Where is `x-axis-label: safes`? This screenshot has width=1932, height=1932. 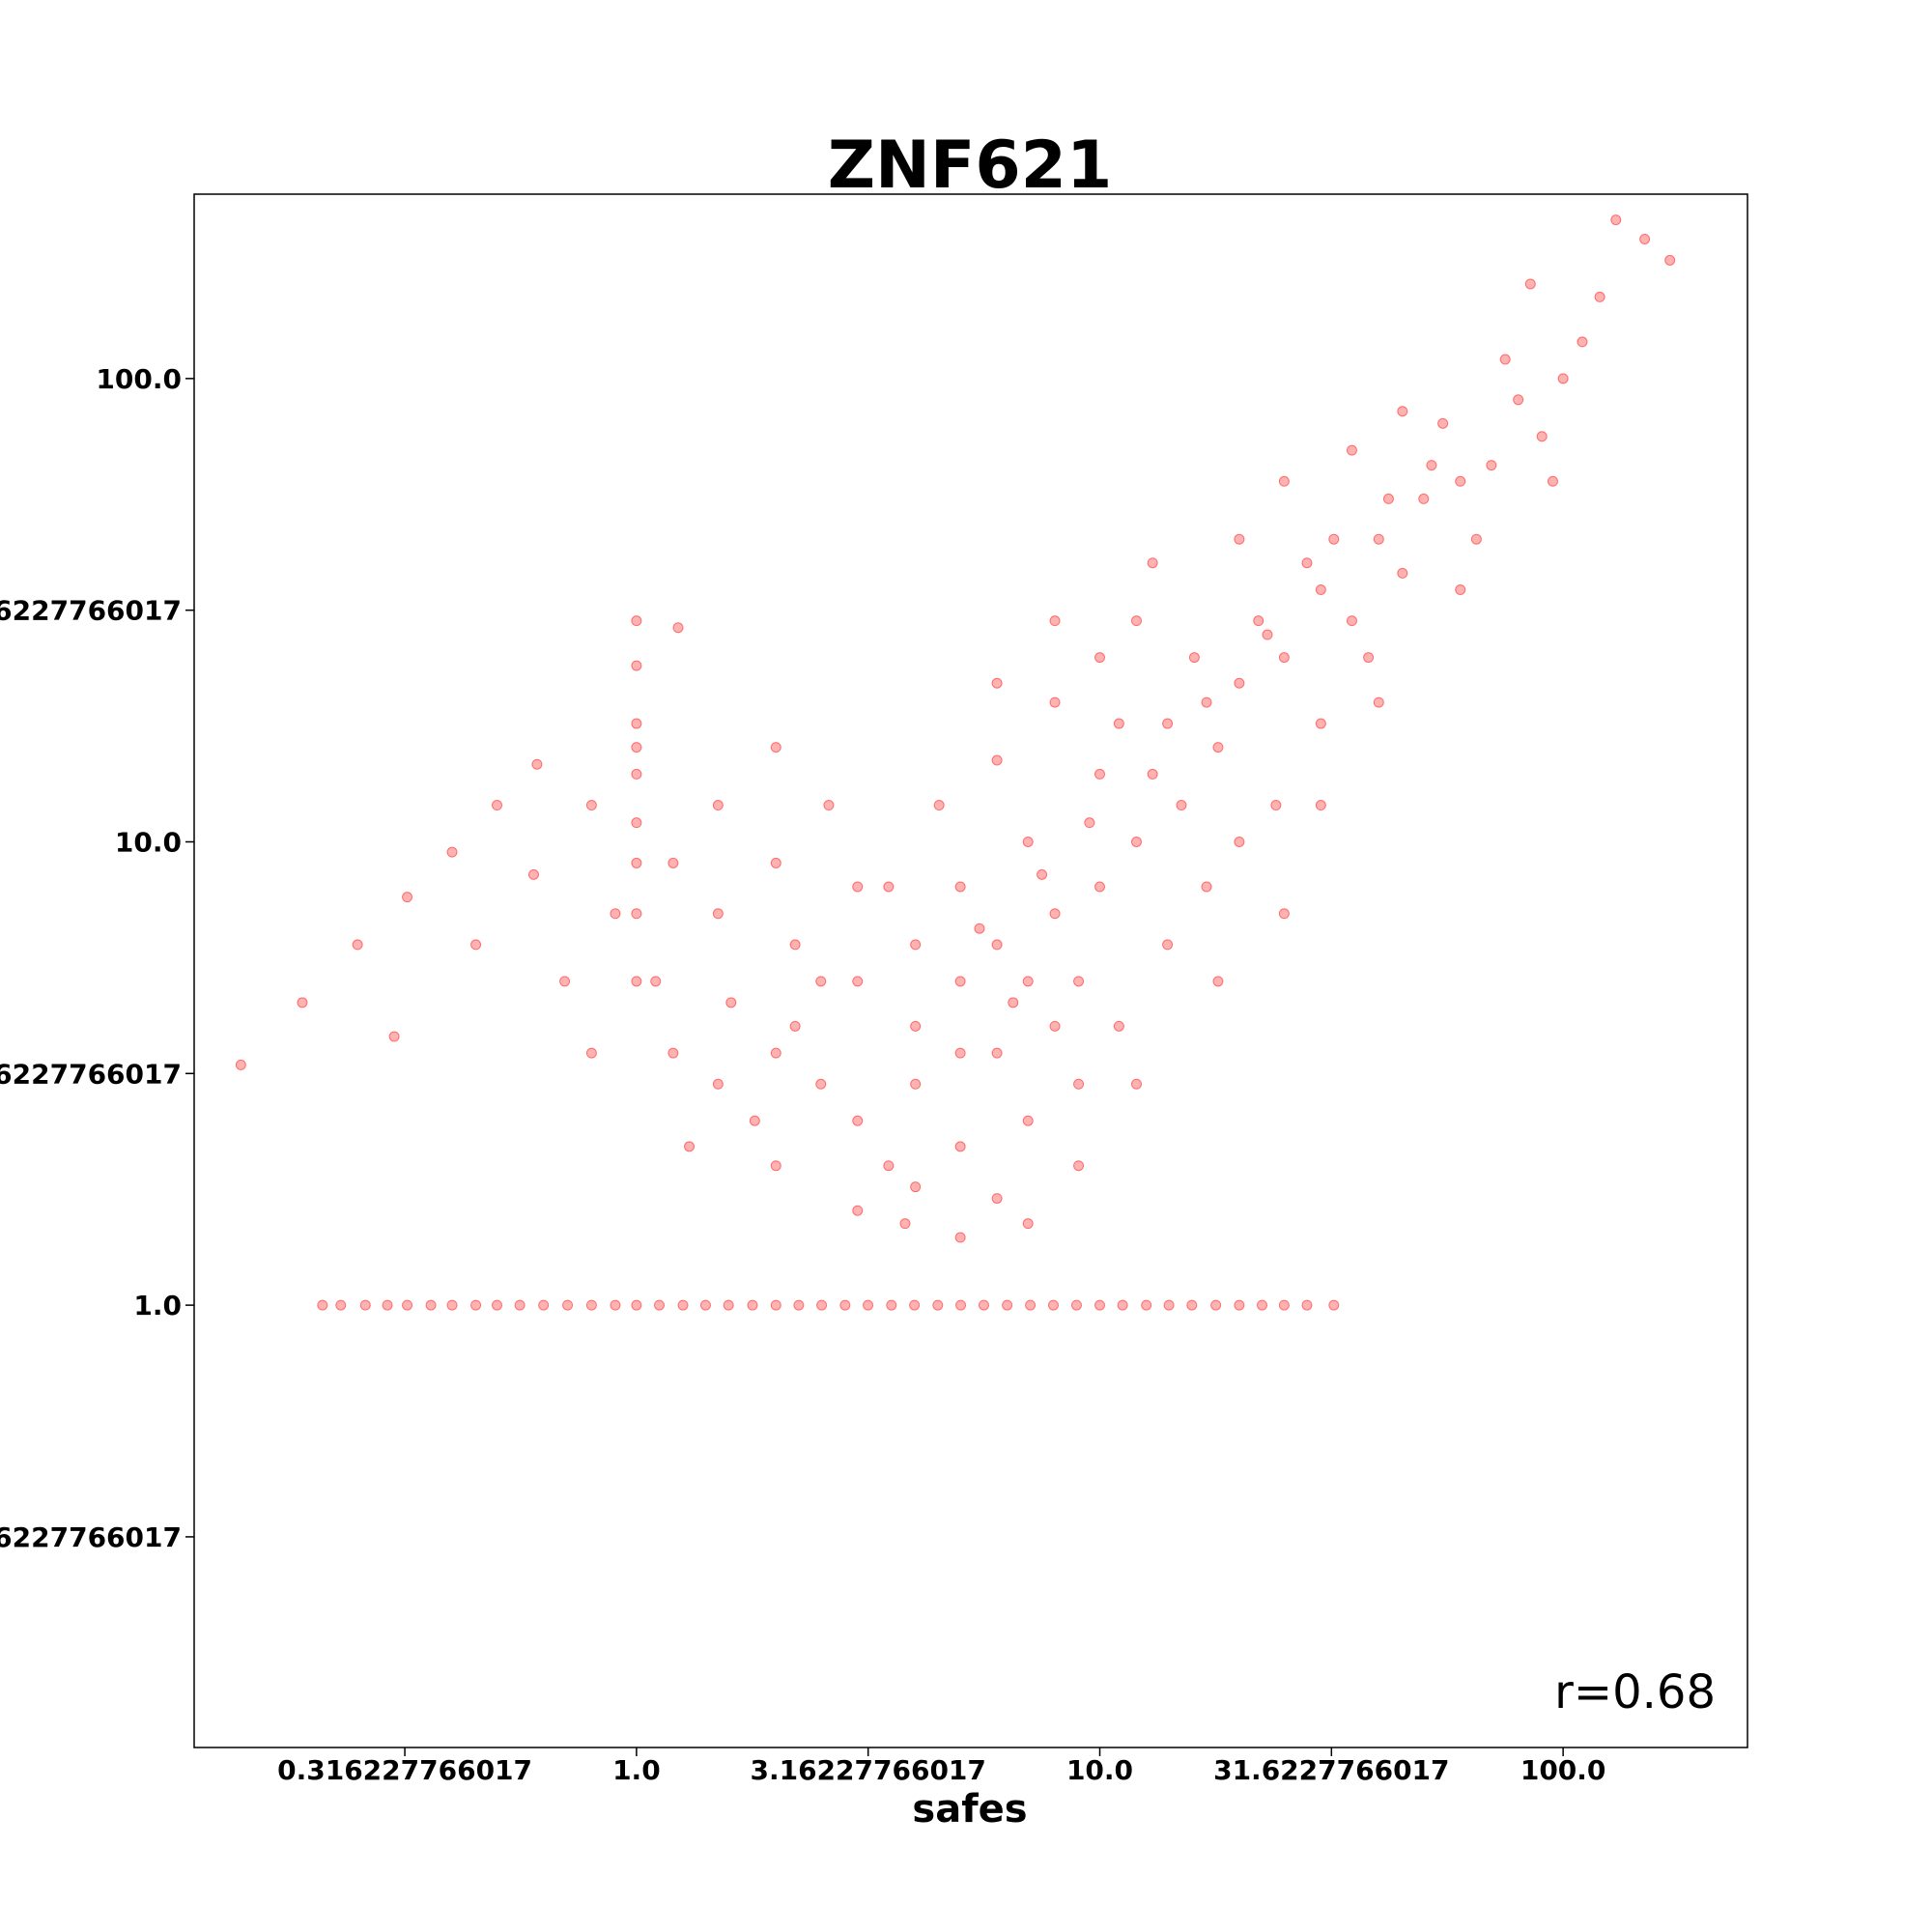
x-axis-label: safes is located at coordinates (969, 1809).